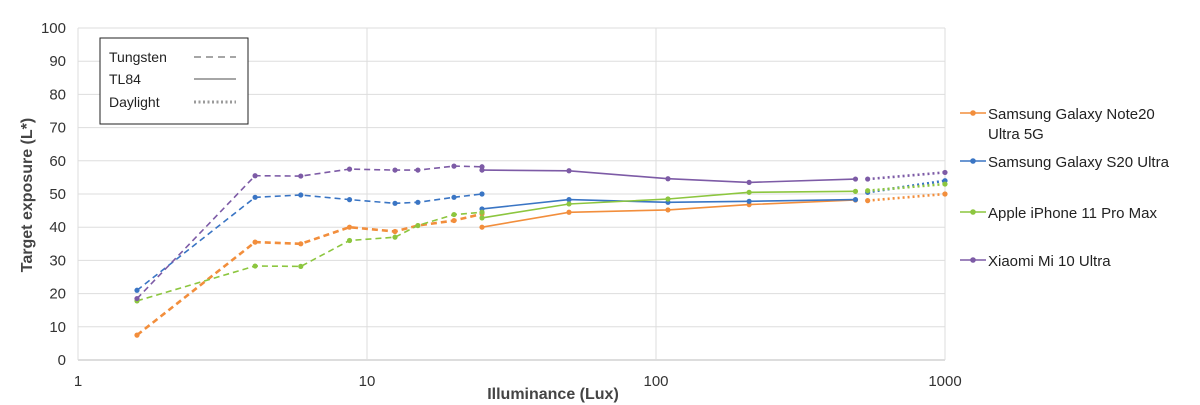 The height and width of the screenshot is (405, 1200). I want to click on y-tick-label: 0, so click(62, 360).